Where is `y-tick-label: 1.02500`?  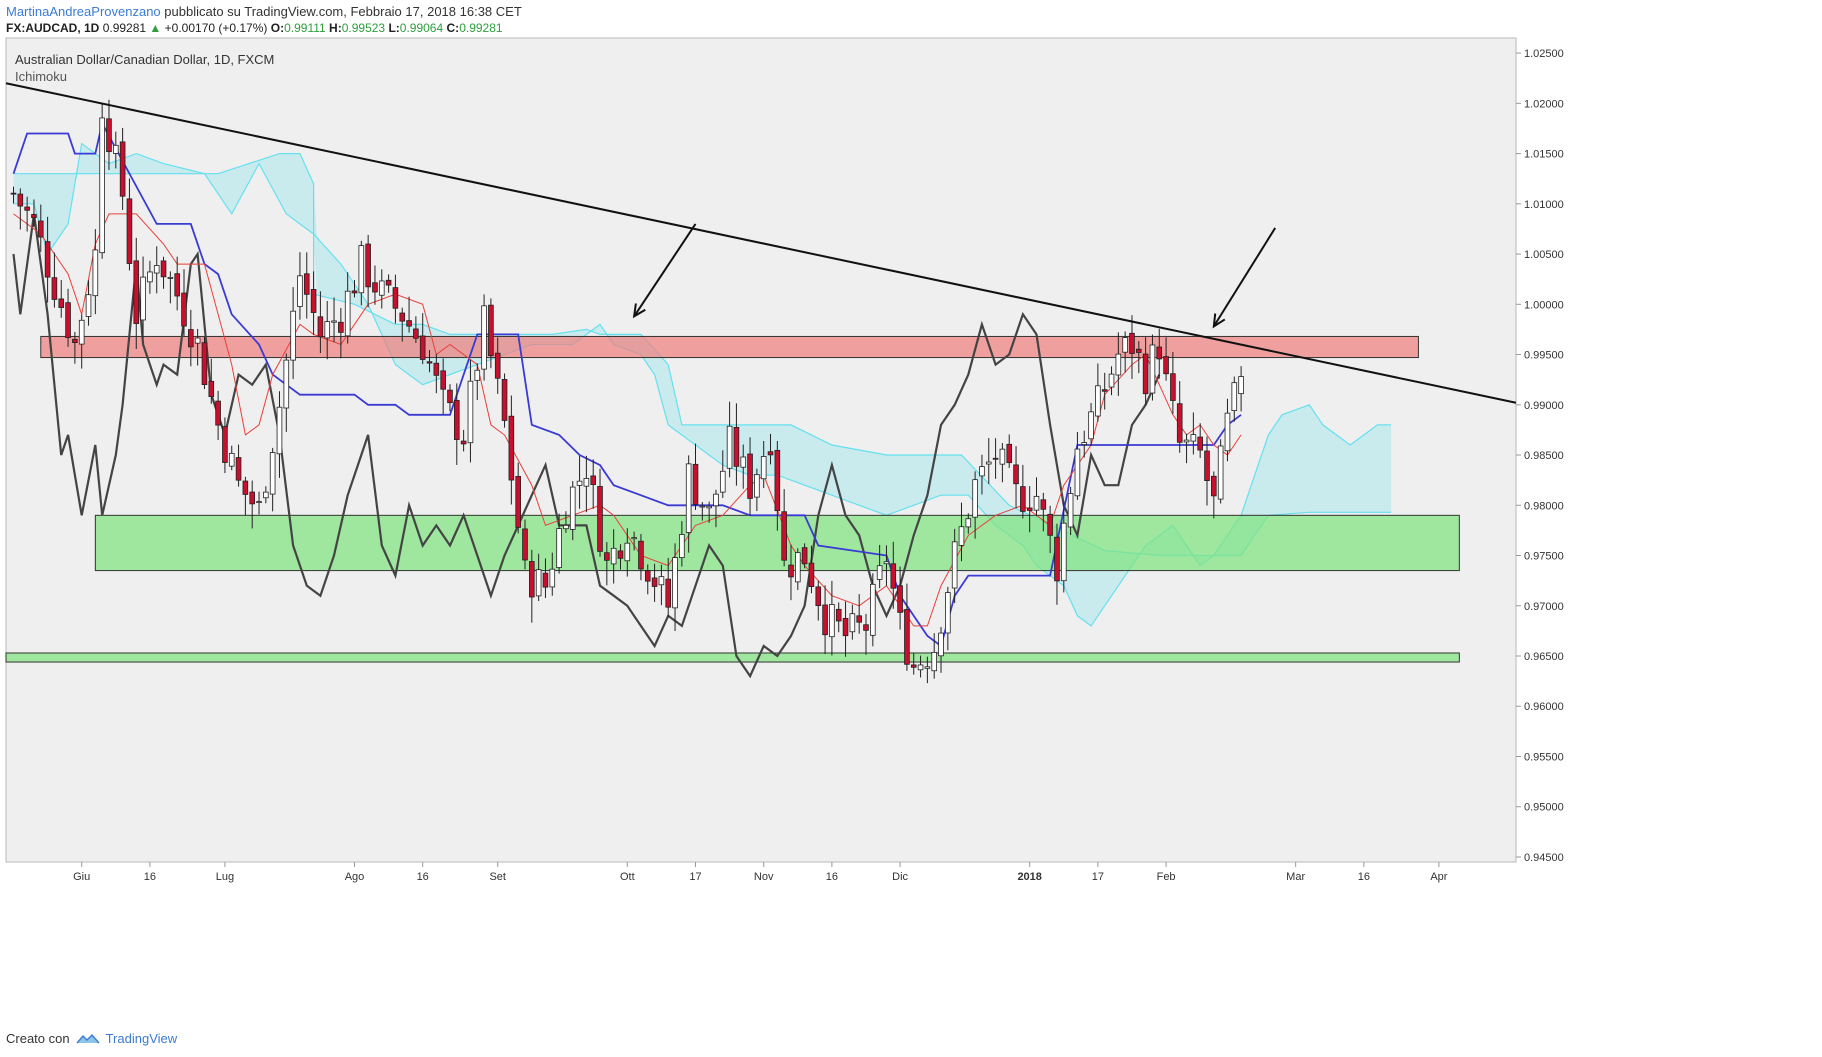 y-tick-label: 1.02500 is located at coordinates (1544, 54).